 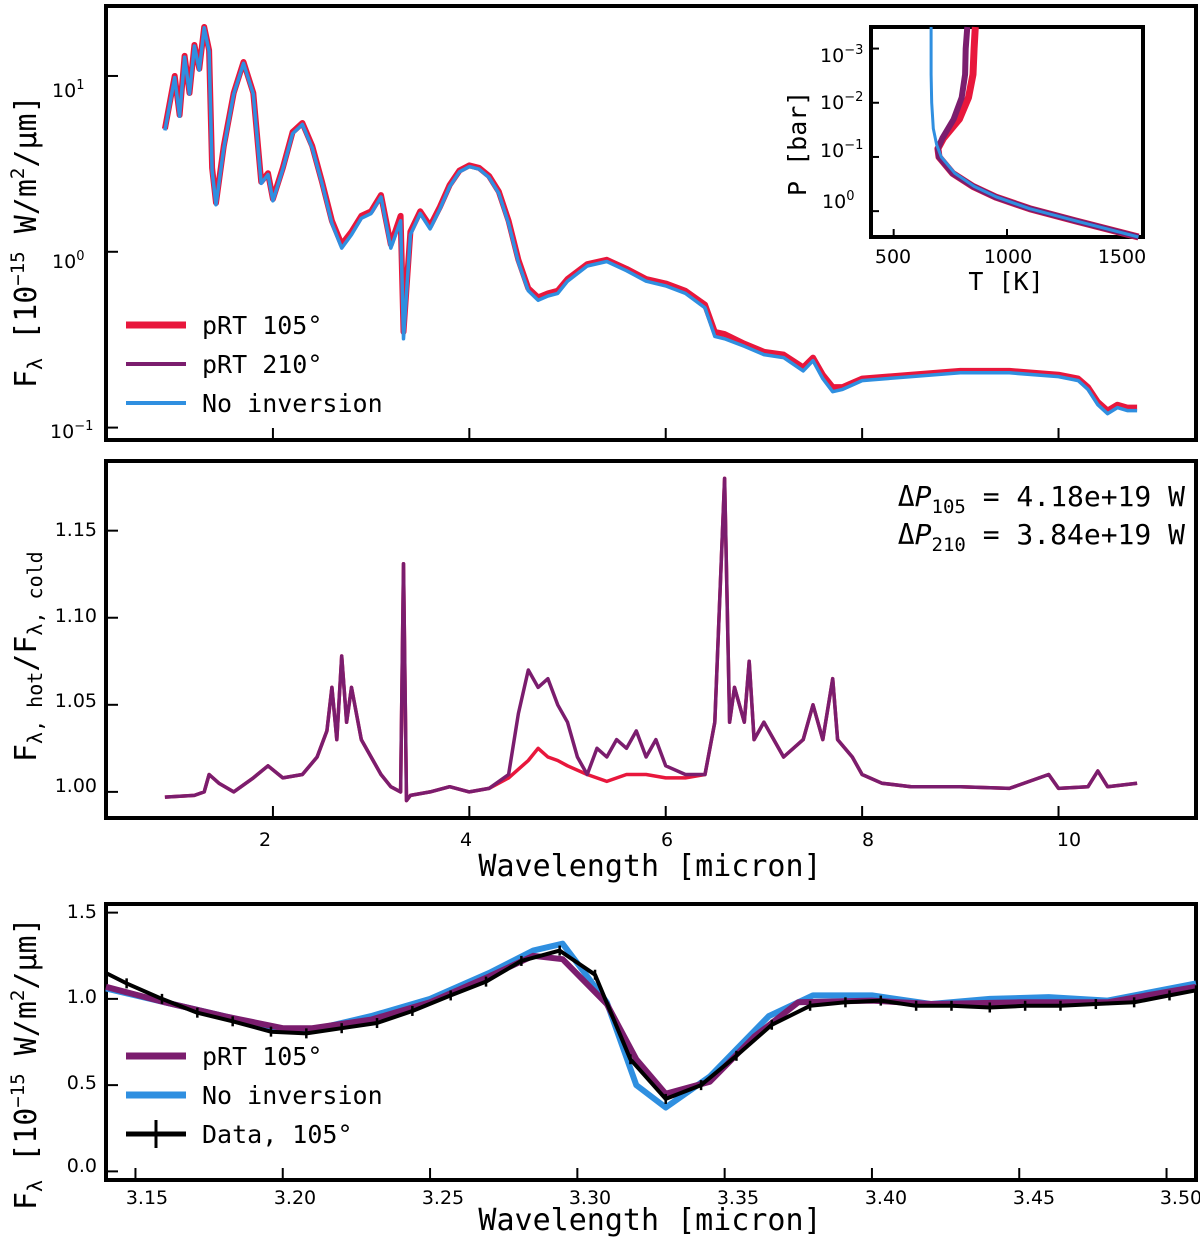 I want to click on zoom-prt-105-line, so click(x=651, y=1024).